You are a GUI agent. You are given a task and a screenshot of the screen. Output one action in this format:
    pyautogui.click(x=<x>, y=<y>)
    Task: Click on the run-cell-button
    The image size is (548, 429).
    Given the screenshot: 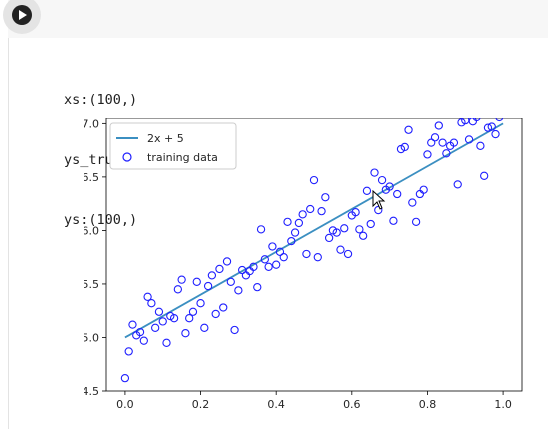 What is the action you would take?
    pyautogui.click(x=22, y=17)
    